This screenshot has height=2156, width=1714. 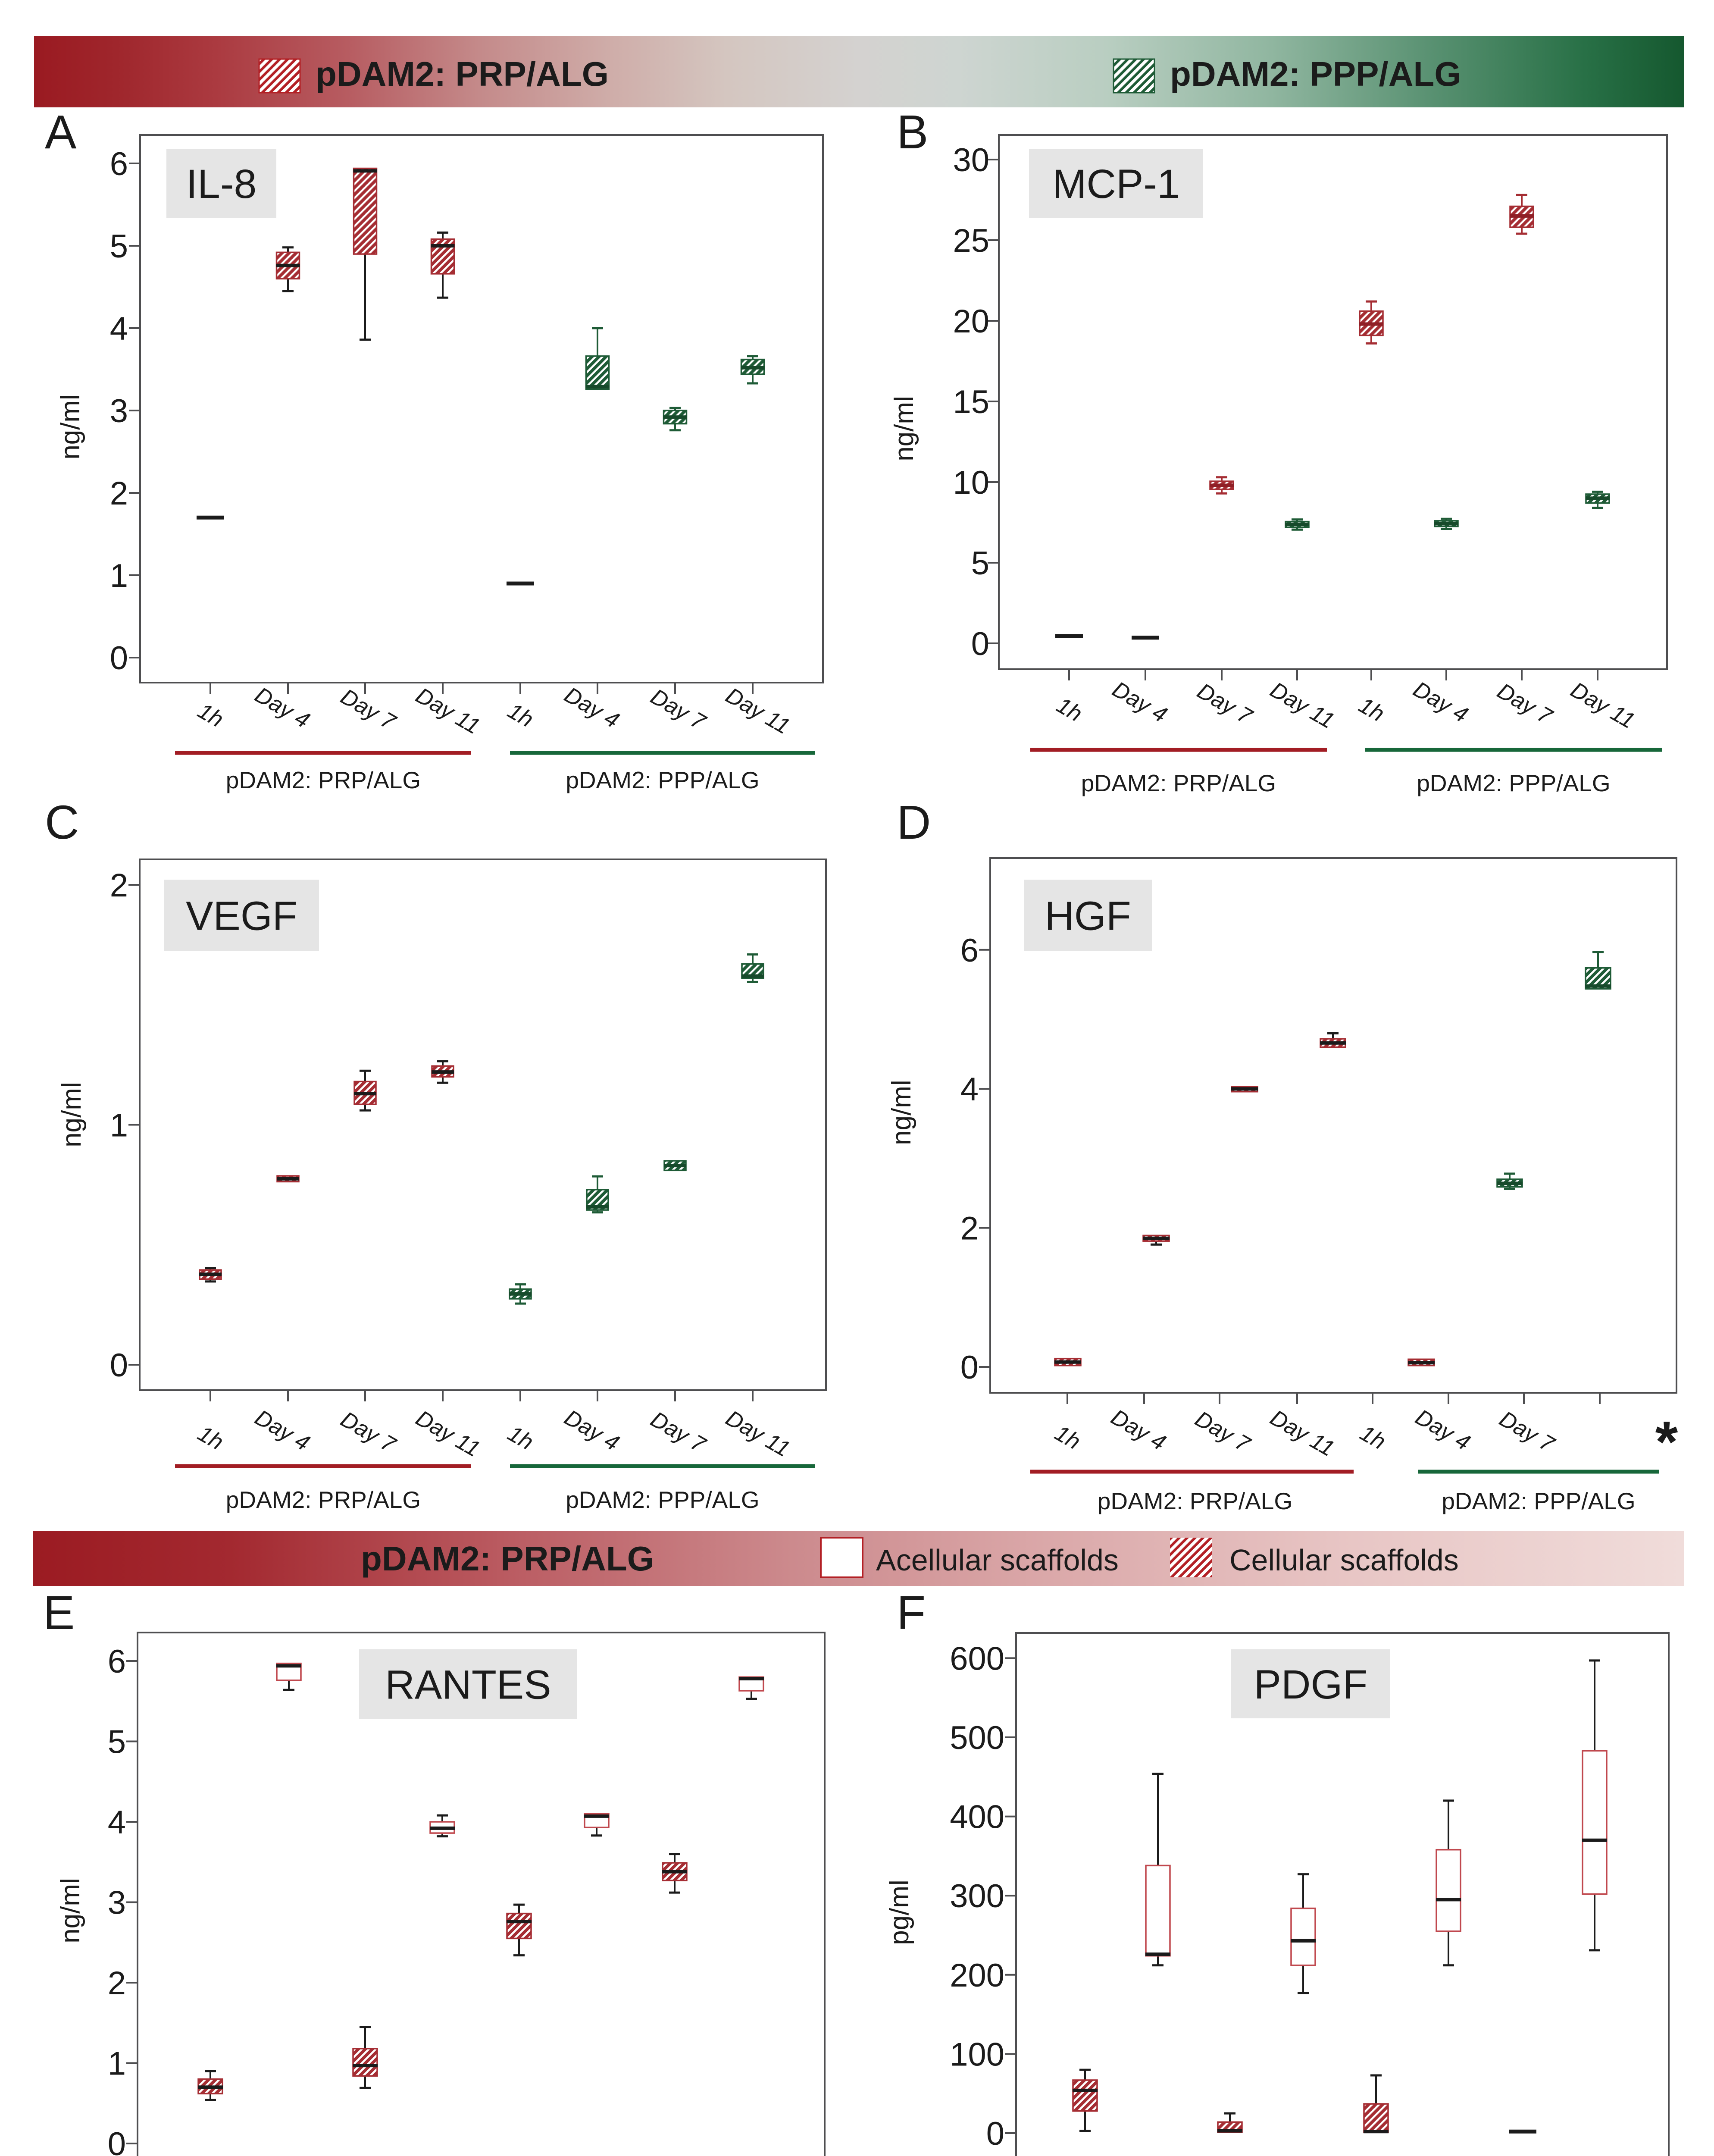 I want to click on svg-text: 20, so click(x=971, y=321).